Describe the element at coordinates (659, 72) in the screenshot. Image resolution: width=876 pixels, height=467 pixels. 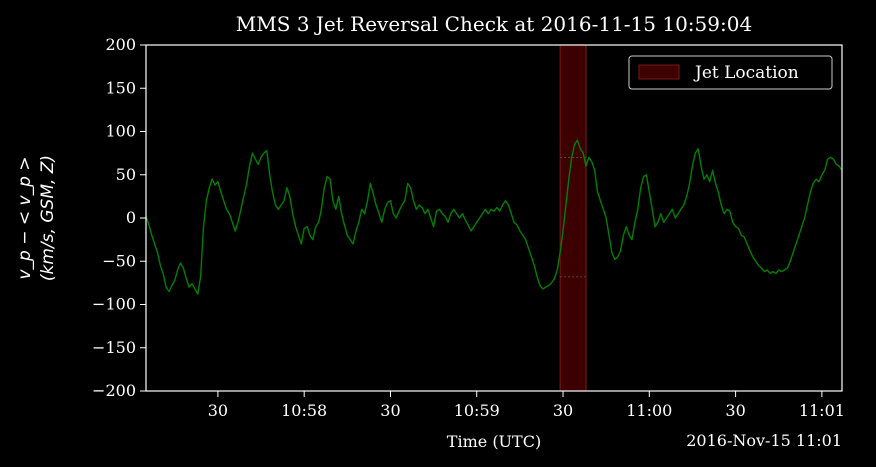
I see `legend-swatch` at that location.